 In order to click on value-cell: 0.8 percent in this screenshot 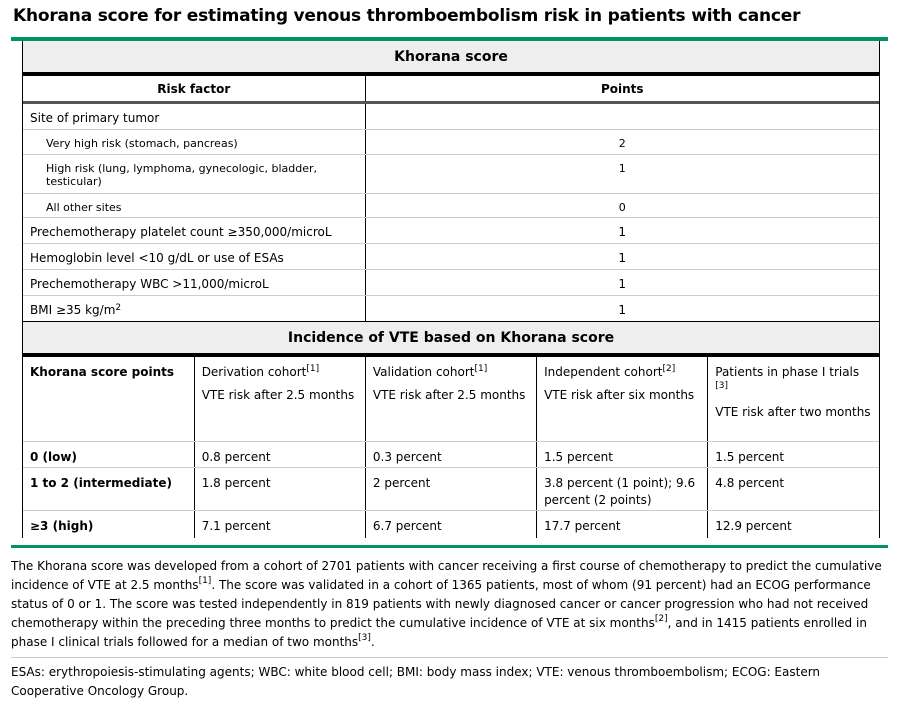, I will do `click(279, 454)`.